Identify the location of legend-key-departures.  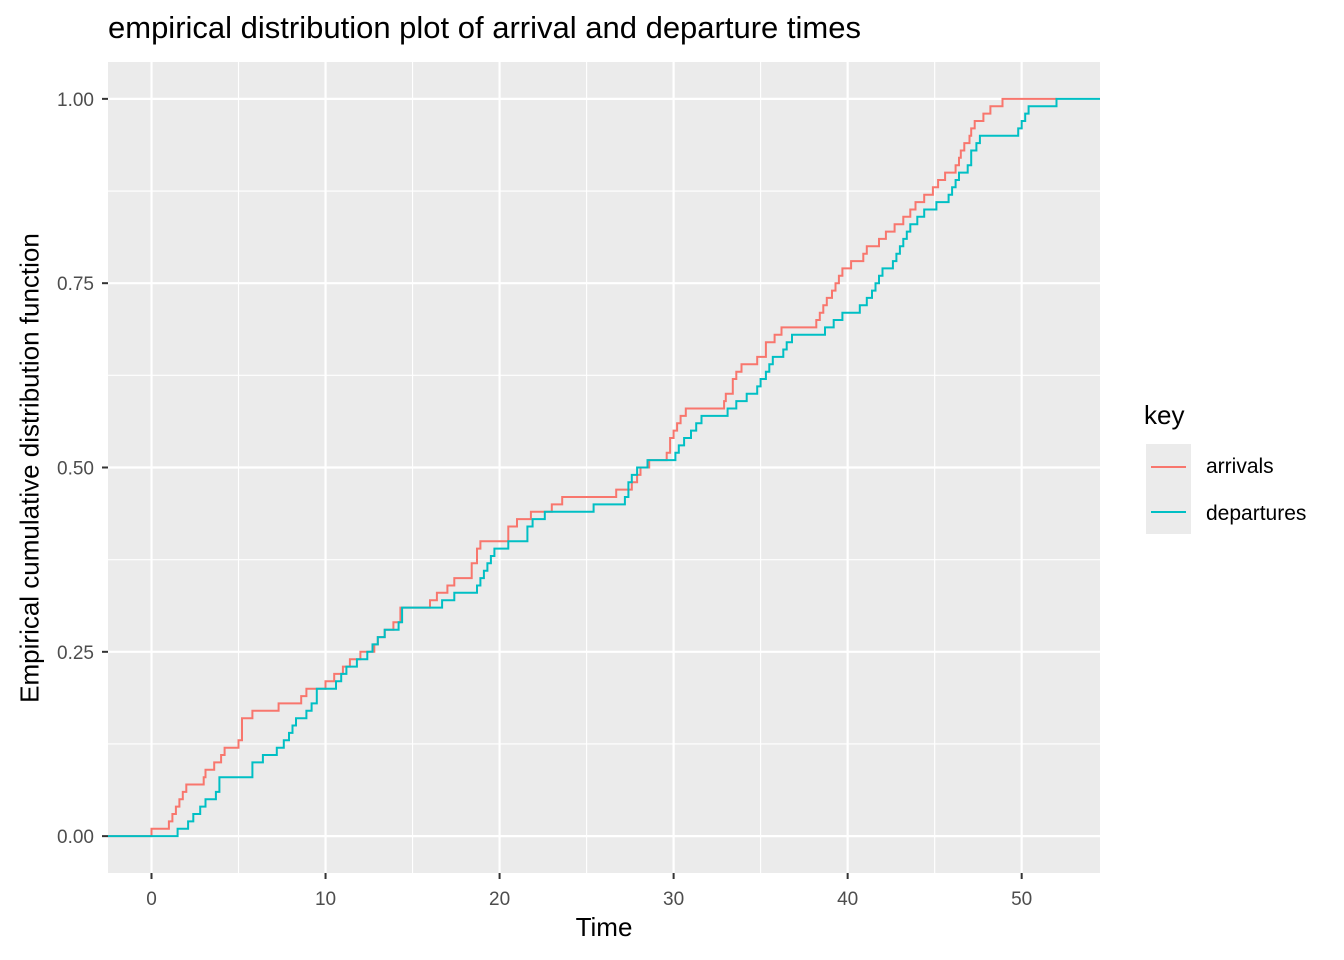
(1168, 511).